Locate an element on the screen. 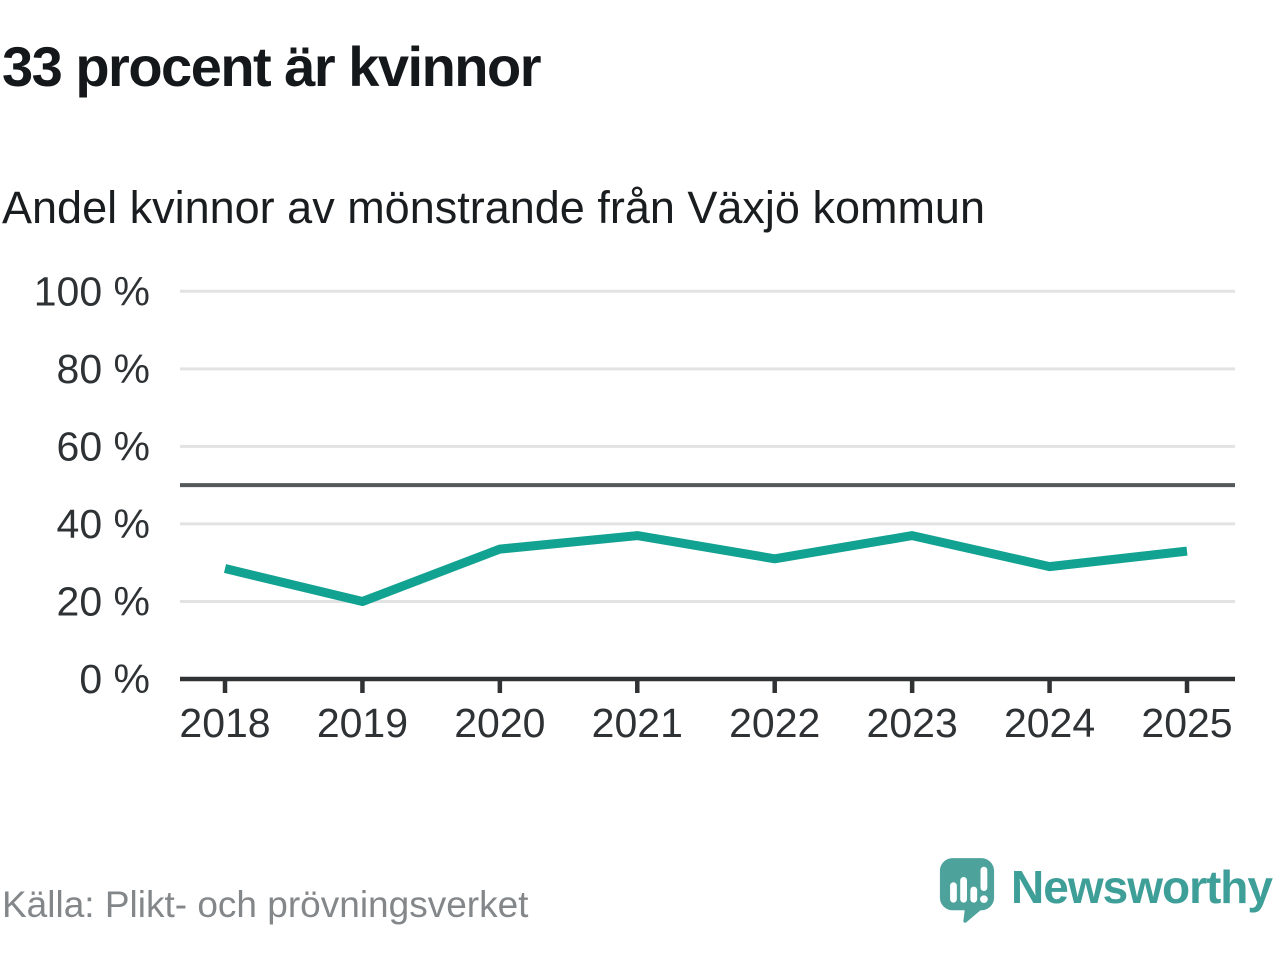 This screenshot has width=1280, height=960. y-axis-tick-label: 100 % is located at coordinates (92, 291).